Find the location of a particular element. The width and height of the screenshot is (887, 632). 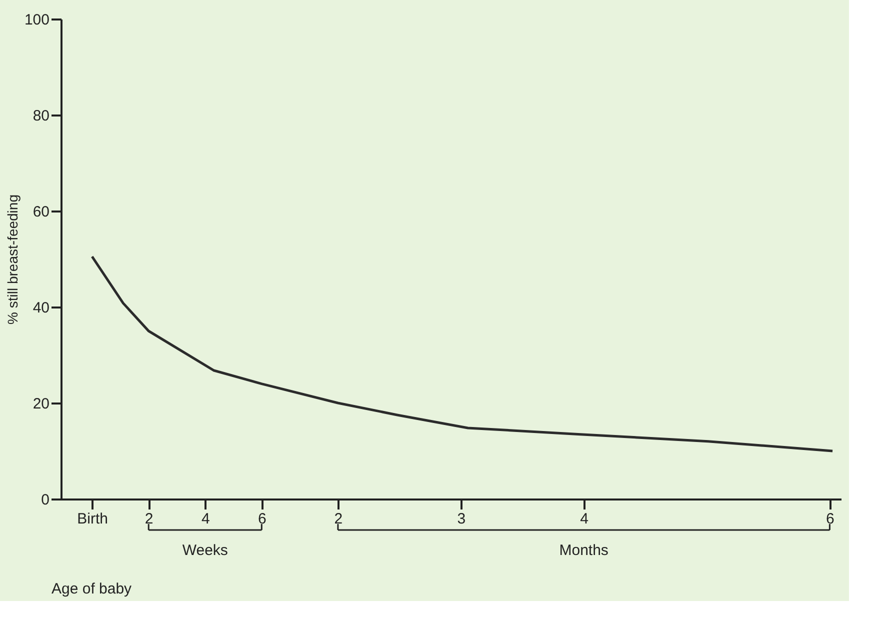

x-tick-label: Birth is located at coordinates (92, 519).